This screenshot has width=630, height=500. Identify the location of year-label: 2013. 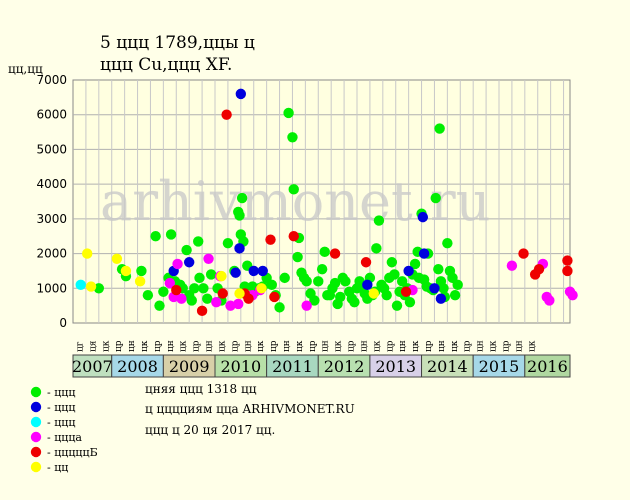
(395, 366).